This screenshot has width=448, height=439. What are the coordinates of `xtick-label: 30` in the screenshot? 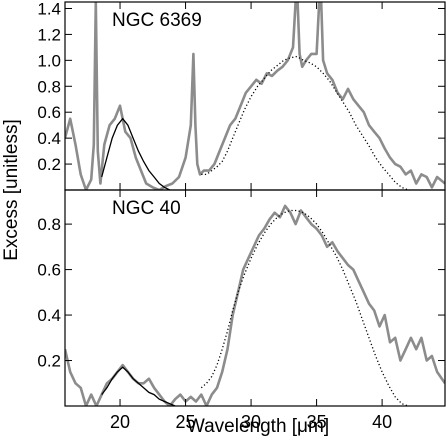 It's located at (251, 422).